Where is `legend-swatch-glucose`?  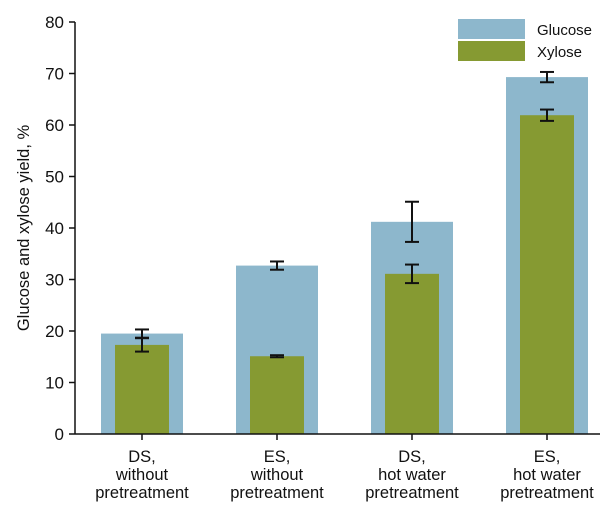 legend-swatch-glucose is located at coordinates (491, 29).